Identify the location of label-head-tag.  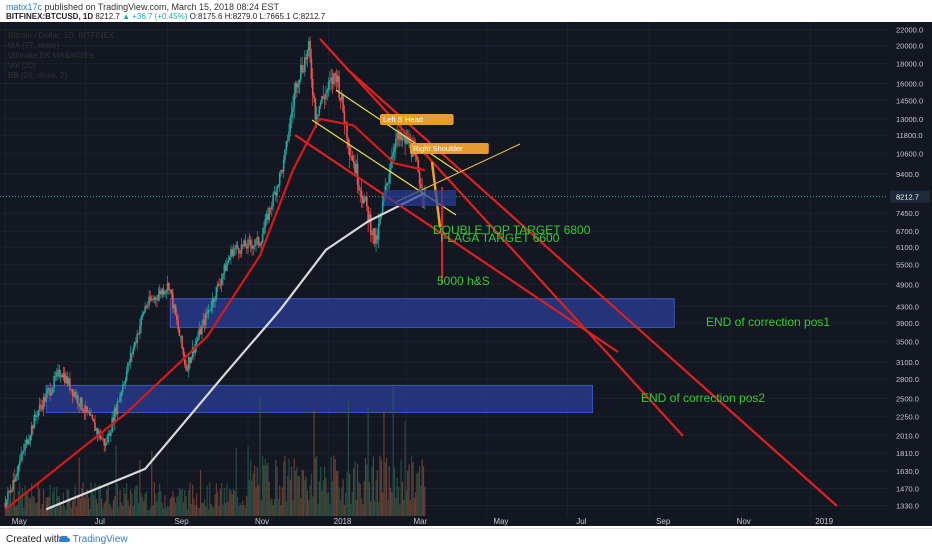
(415, 119).